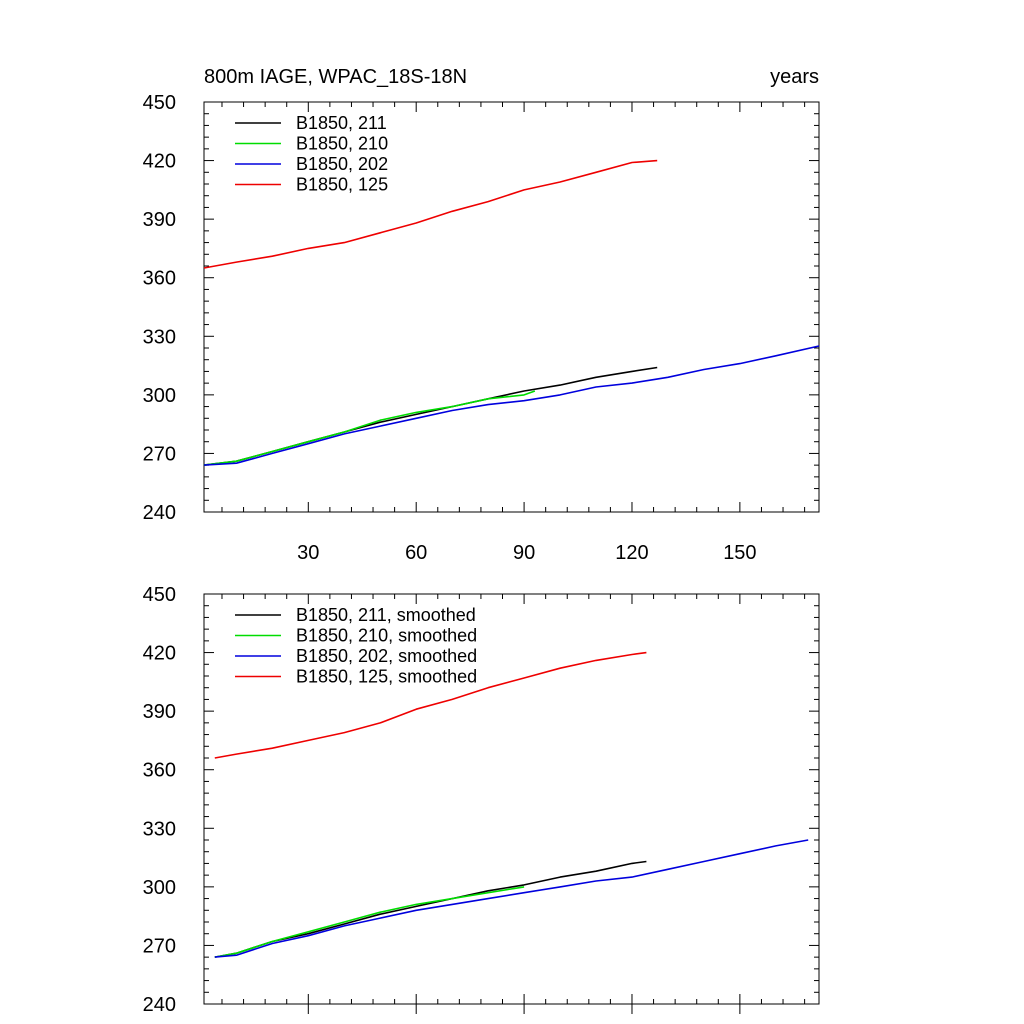 This screenshot has height=1024, width=1024. Describe the element at coordinates (416, 553) in the screenshot. I see `x-tick-label: 60` at that location.